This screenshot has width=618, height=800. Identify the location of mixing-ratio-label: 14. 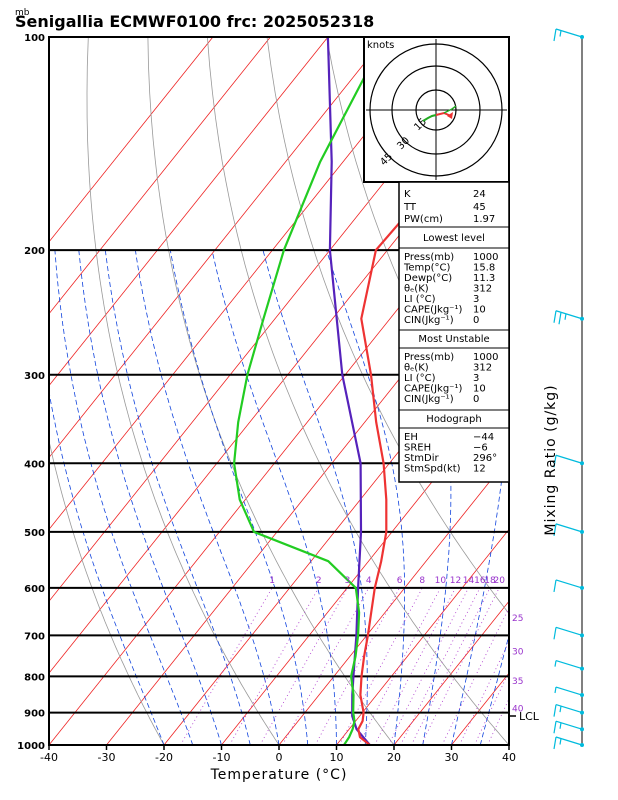
(469, 581).